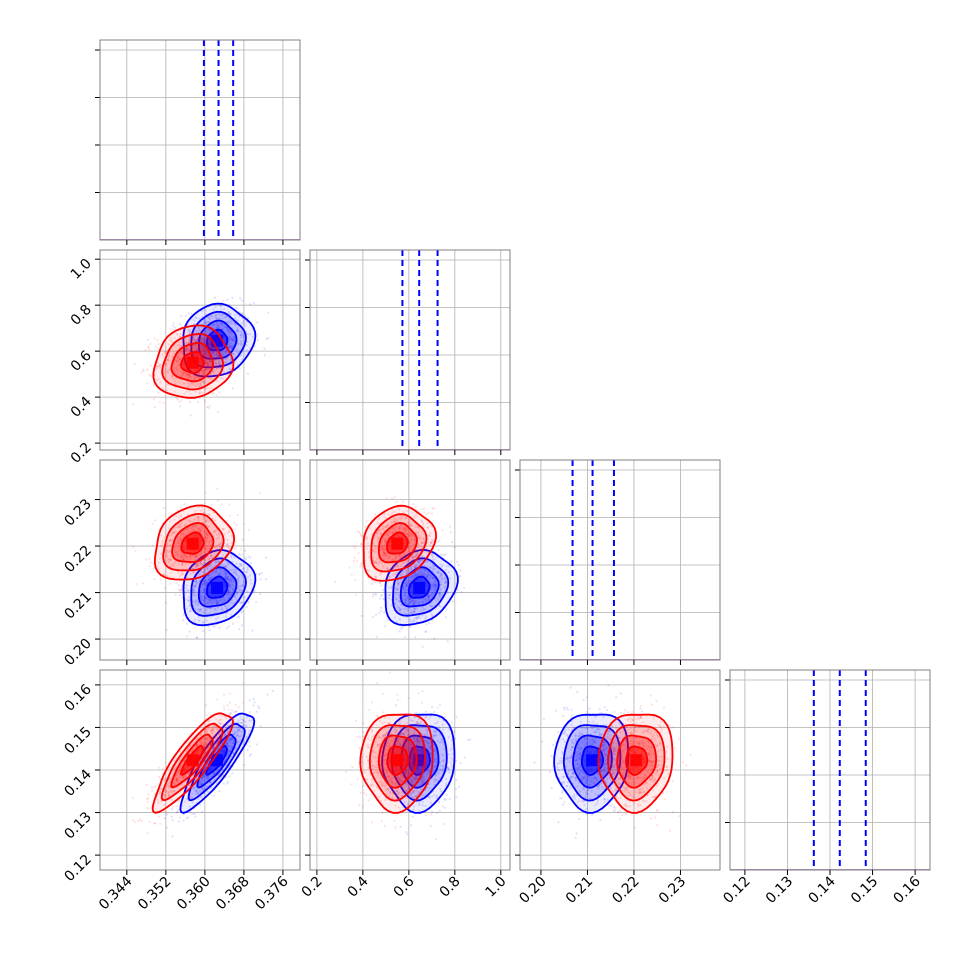 The width and height of the screenshot is (970, 970). I want to click on y-tick-label: 0.22, so click(77, 559).